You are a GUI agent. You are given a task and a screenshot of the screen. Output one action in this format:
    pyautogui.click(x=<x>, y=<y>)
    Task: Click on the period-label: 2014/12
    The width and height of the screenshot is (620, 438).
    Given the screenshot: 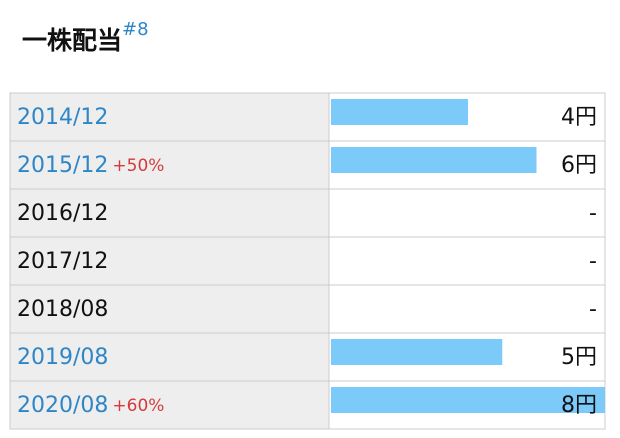 What is the action you would take?
    pyautogui.click(x=62, y=117)
    